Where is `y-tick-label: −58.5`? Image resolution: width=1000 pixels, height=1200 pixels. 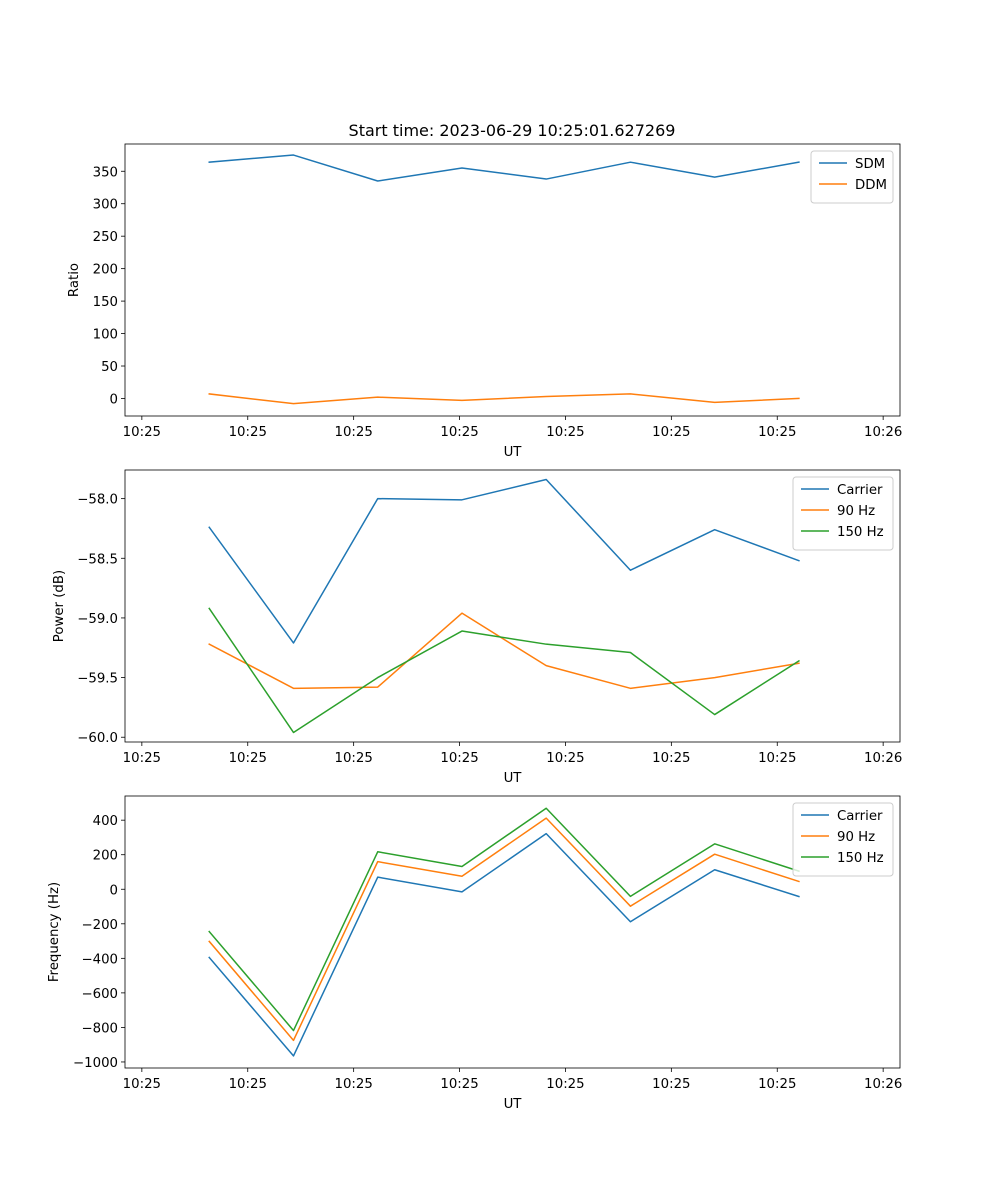 y-tick-label: −58.5 is located at coordinates (97, 559).